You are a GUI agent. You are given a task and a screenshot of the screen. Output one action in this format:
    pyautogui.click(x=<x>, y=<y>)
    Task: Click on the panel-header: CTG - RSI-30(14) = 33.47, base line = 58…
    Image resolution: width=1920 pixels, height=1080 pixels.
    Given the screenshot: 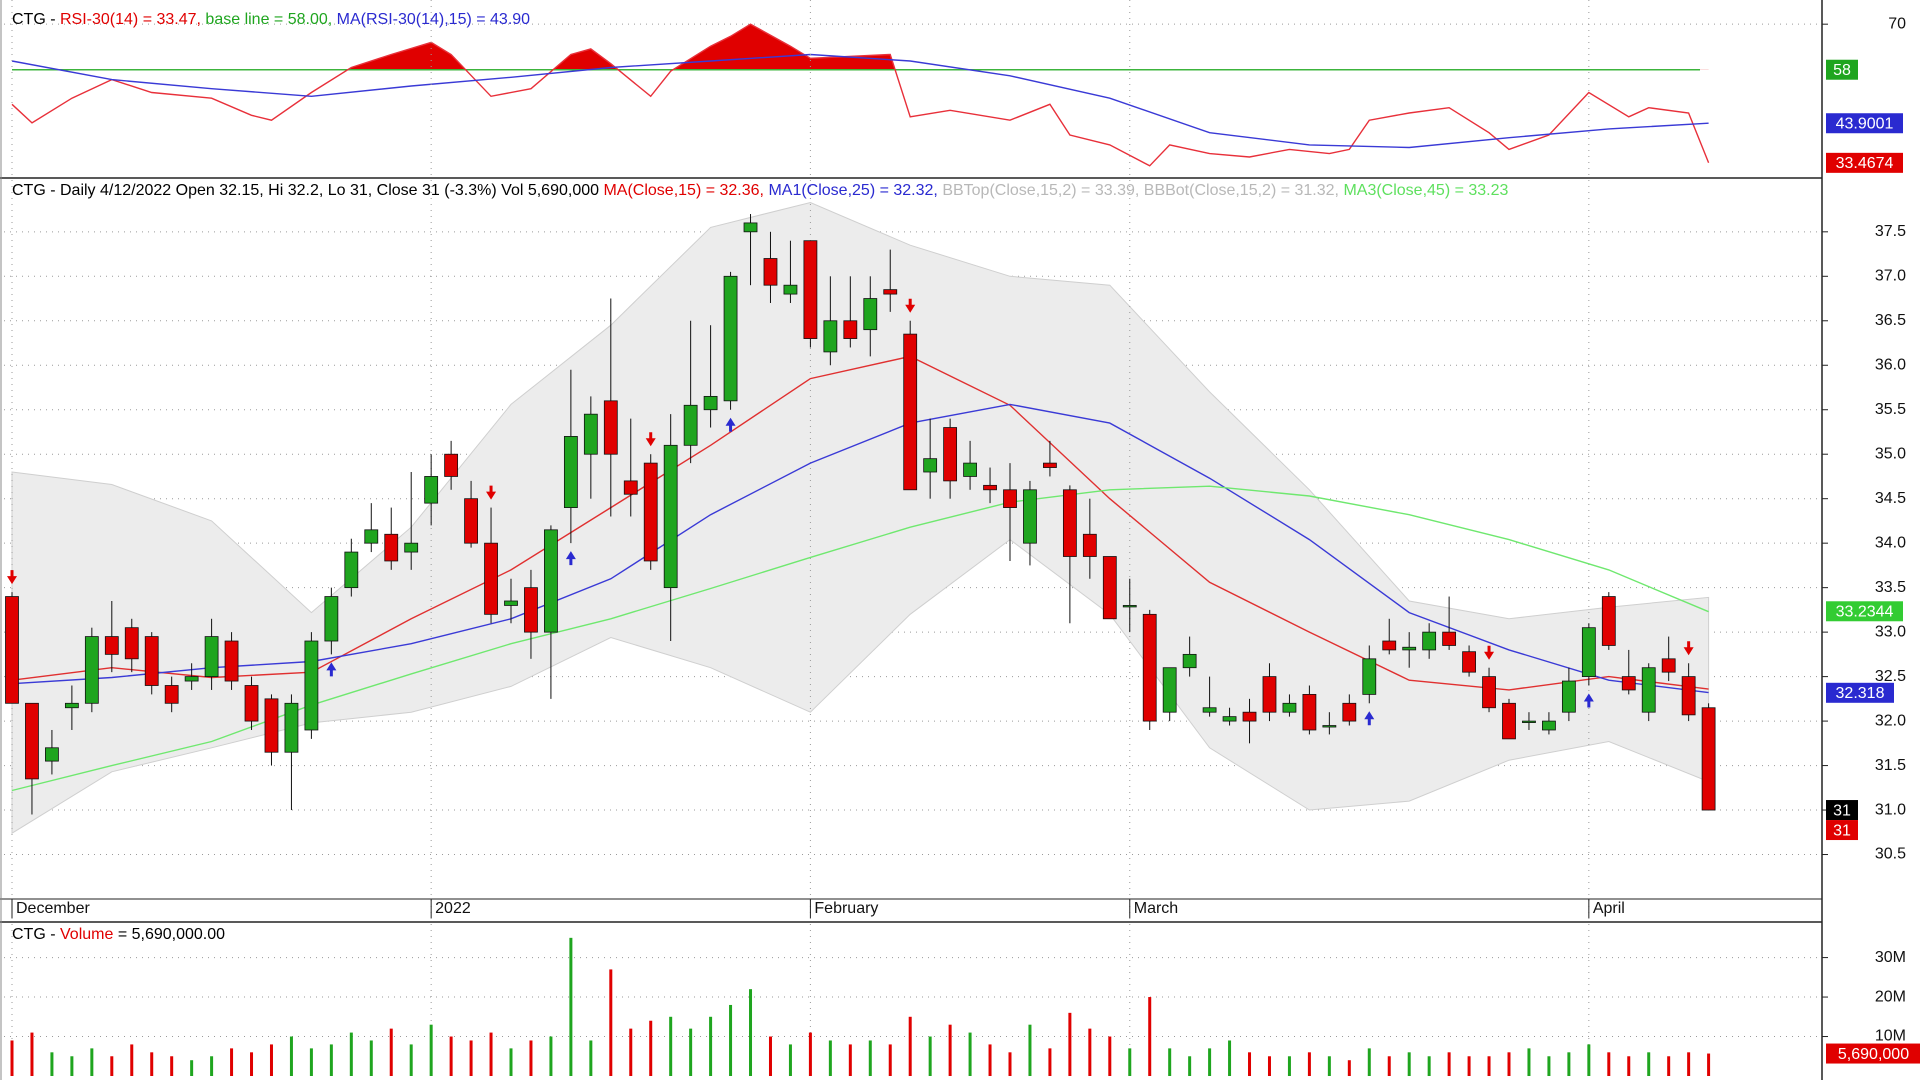 What is the action you would take?
    pyautogui.click(x=271, y=19)
    